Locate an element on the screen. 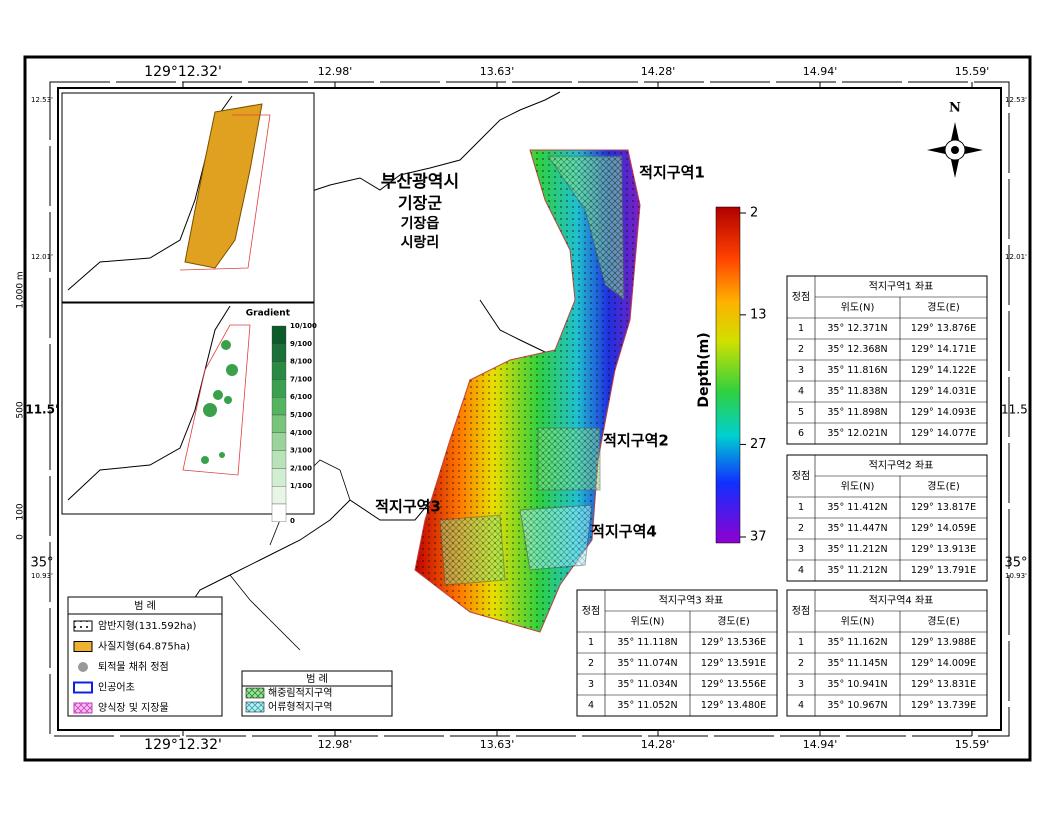  scale-label: 0 is located at coordinates (21, 537).